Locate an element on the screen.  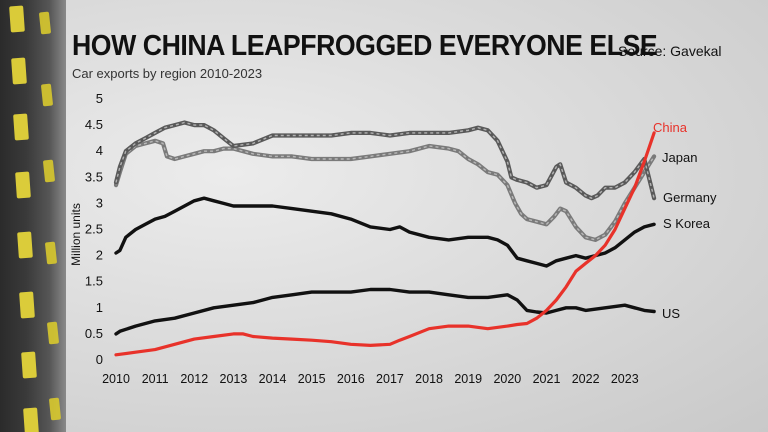
x-tick-label: 2012 is located at coordinates (194, 379).